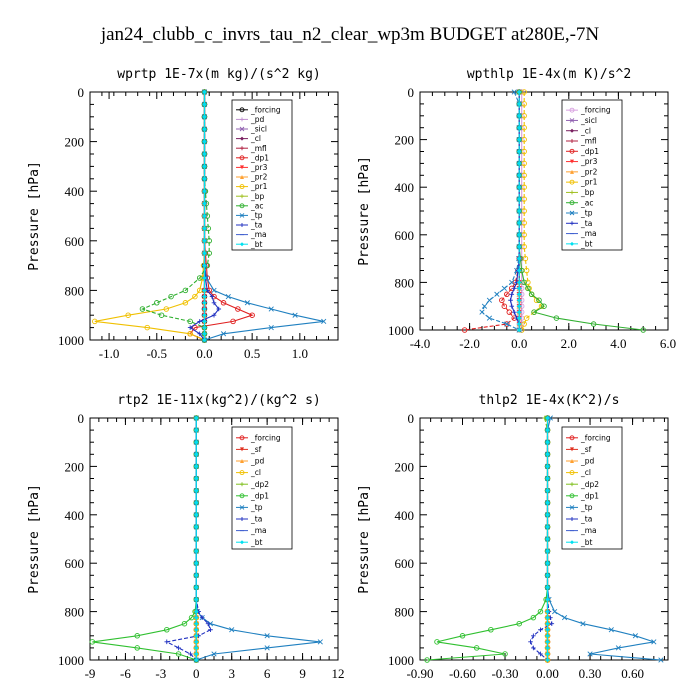 The height and width of the screenshot is (700, 700). I want to click on legend-label: _dp1, so click(589, 151).